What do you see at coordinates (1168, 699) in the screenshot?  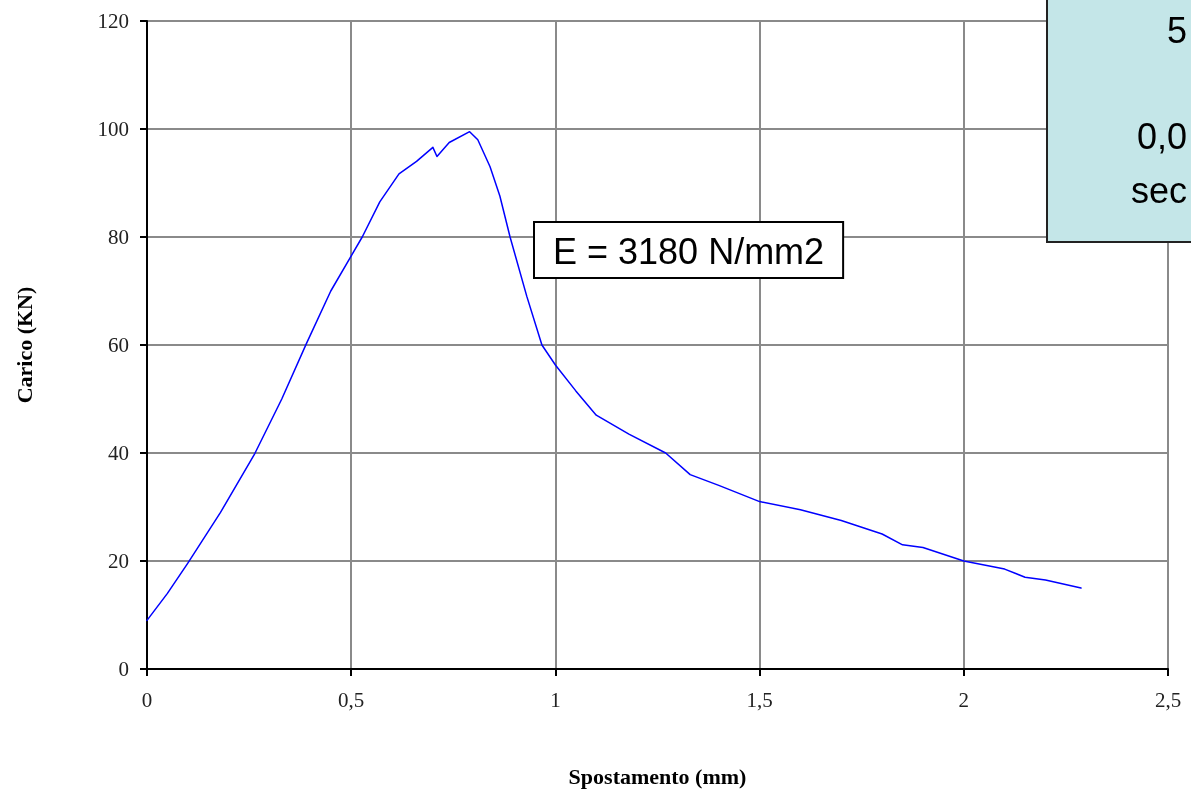 I see `x-tick-label: 2,5` at bounding box center [1168, 699].